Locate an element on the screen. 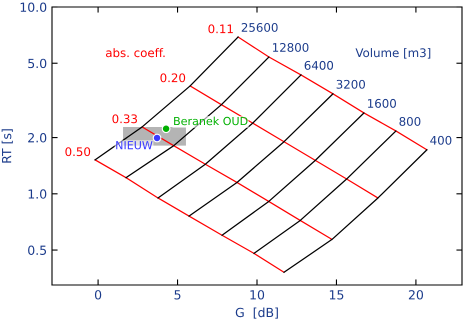  series-label: 6400 is located at coordinates (319, 65).